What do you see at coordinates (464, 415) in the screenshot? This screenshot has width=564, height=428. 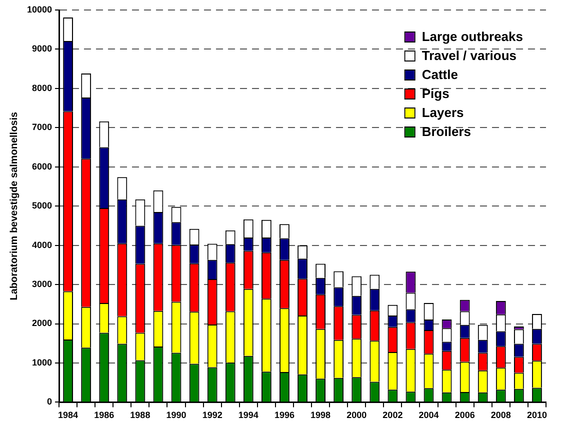 I see `x-tick-label: 2006` at bounding box center [464, 415].